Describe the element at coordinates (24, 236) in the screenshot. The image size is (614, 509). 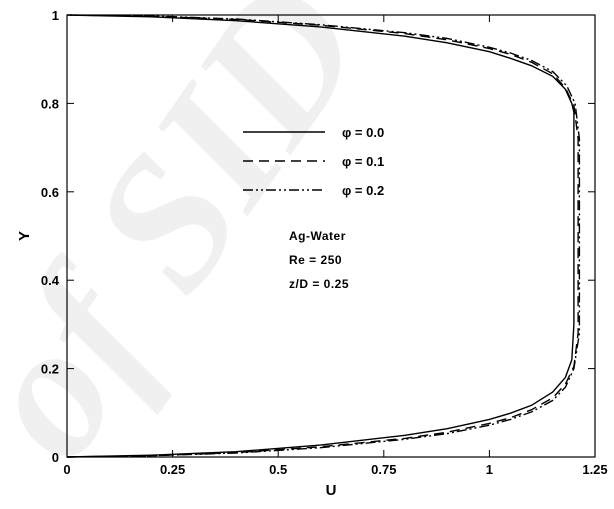
I see `y-axis-title: Y` at that location.